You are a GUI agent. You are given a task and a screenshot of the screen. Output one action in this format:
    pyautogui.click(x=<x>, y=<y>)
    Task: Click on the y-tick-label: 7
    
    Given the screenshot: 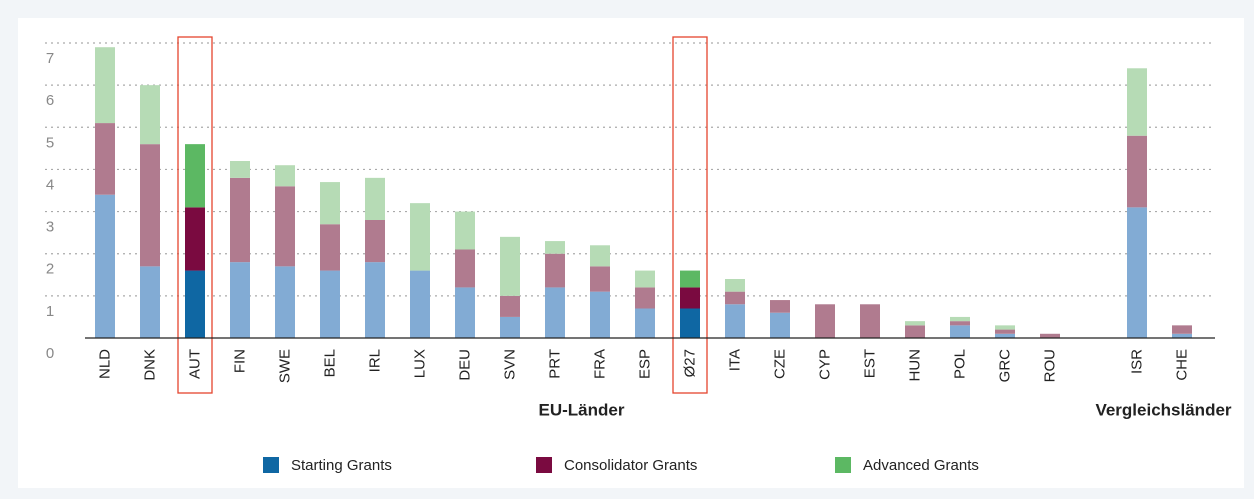 What is the action you would take?
    pyautogui.click(x=50, y=58)
    